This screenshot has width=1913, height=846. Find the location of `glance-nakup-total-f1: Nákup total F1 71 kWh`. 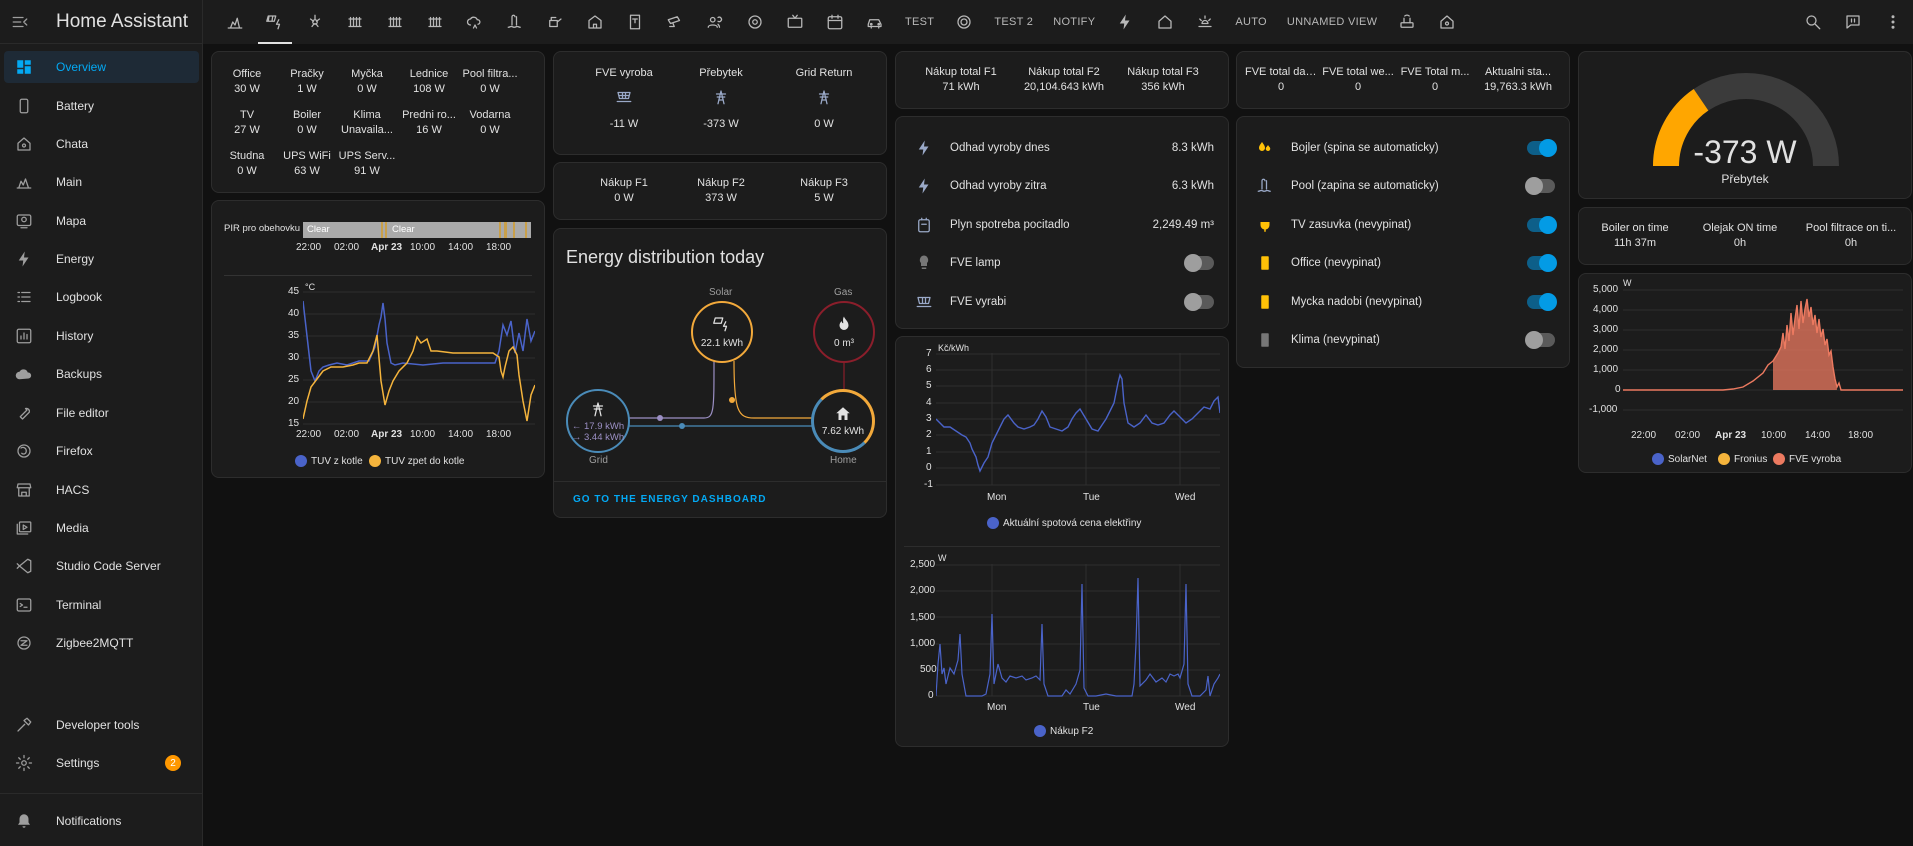

glance-nakup-total-f1: Nákup total F1 71 kWh is located at coordinates (961, 79).